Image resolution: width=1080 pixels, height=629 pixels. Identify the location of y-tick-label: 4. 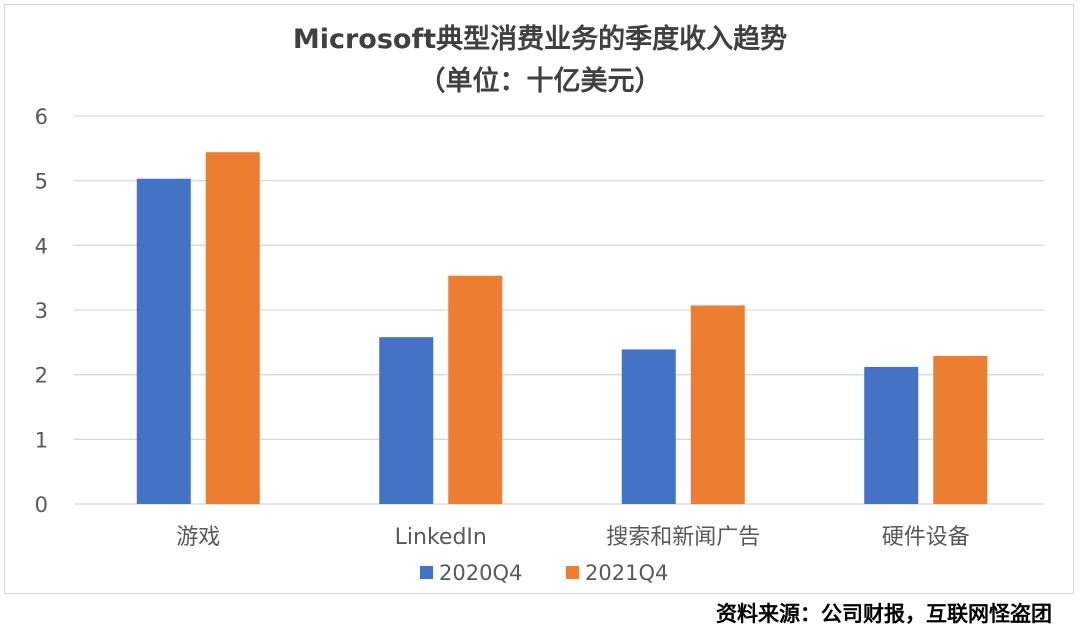
(41, 246).